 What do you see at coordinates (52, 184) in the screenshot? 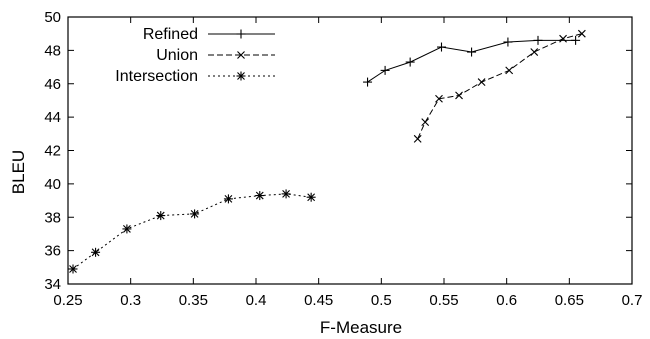
I see `y-tick-label: 40` at bounding box center [52, 184].